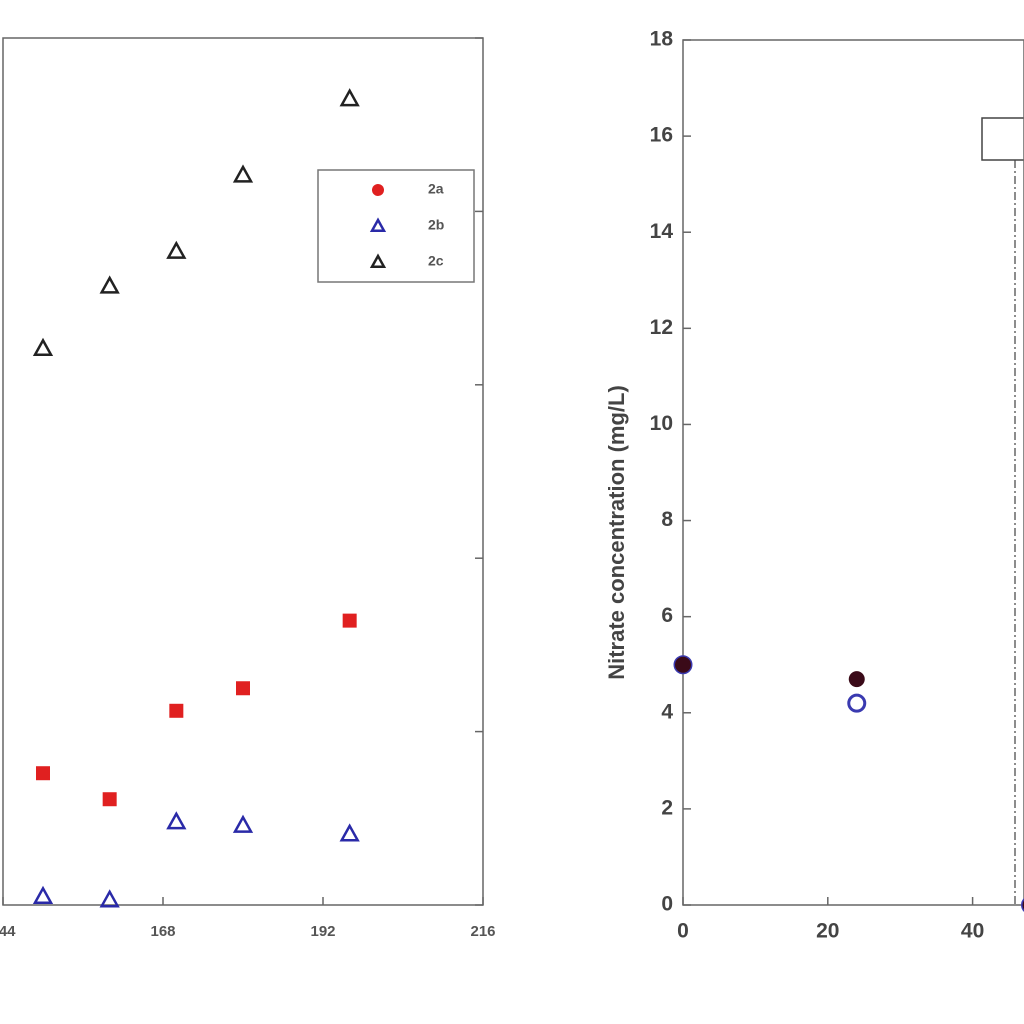 Image resolution: width=1024 pixels, height=1024 pixels. I want to click on x-tick-label: 20, so click(827, 931).